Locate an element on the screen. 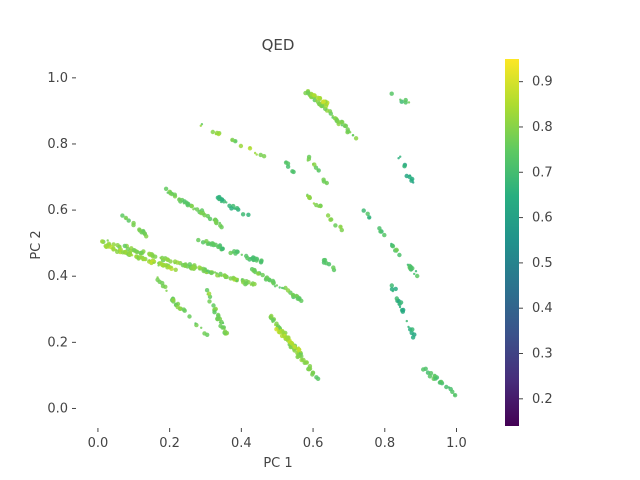 The height and width of the screenshot is (480, 640). x-tick-label: 1.0 is located at coordinates (456, 443).